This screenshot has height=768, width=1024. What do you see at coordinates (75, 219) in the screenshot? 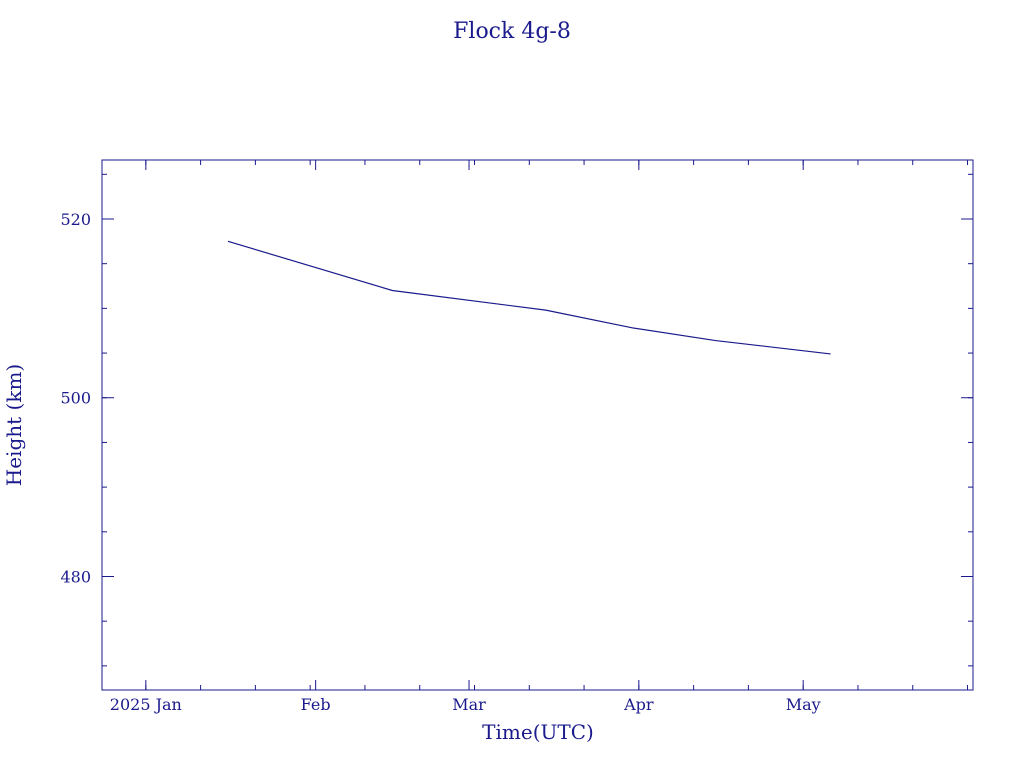
I see `y-tick-label: 520` at bounding box center [75, 219].